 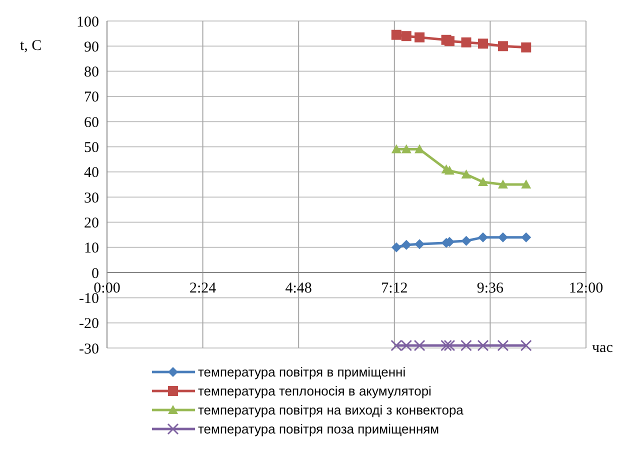 What do you see at coordinates (91, 148) in the screenshot?
I see `y-tick-label: 50` at bounding box center [91, 148].